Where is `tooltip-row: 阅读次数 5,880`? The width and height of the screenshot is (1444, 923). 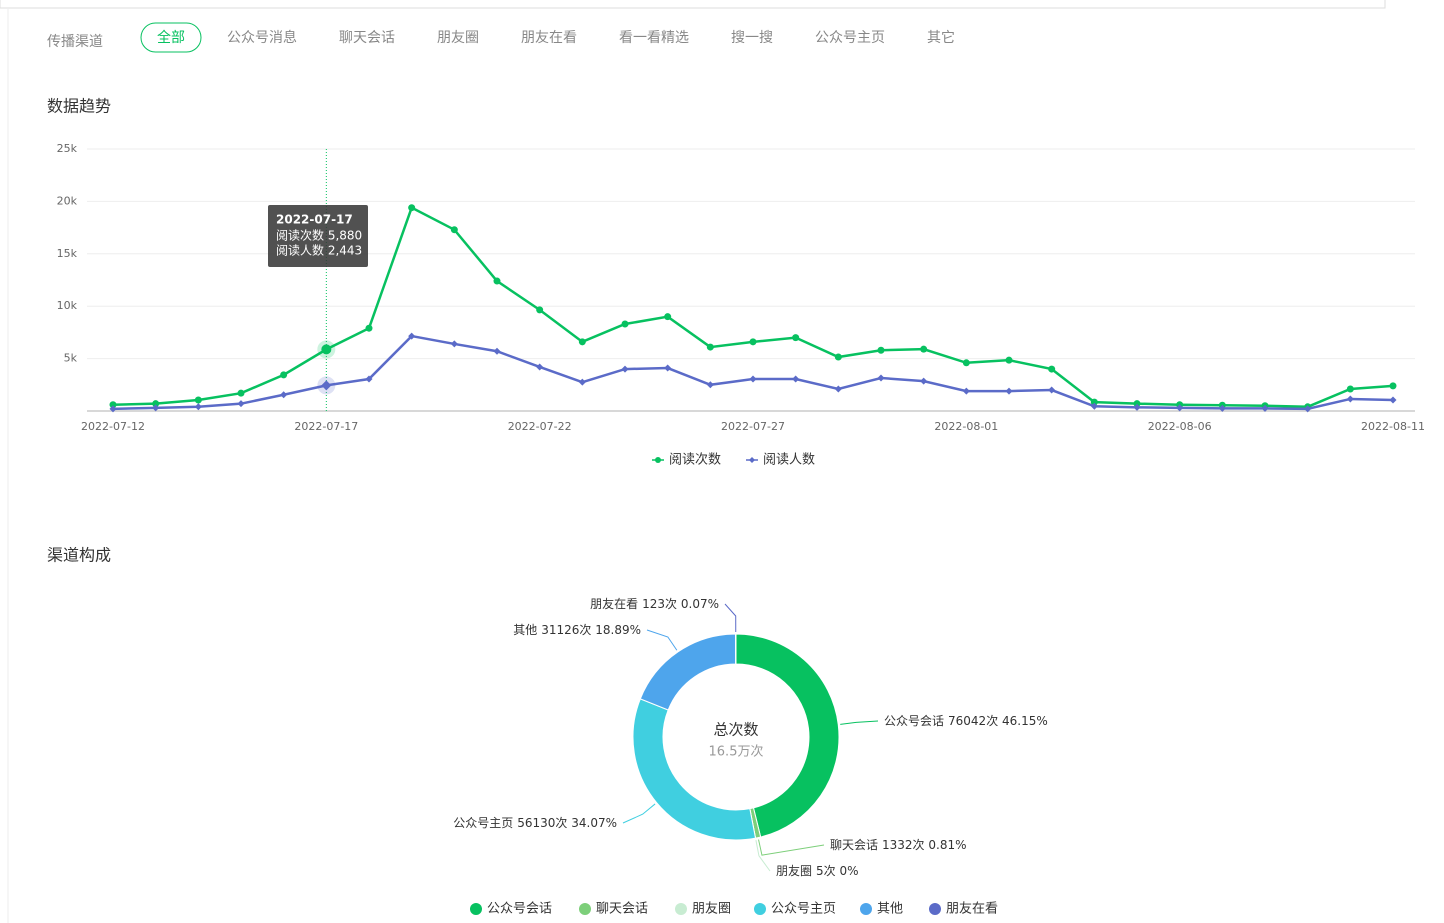 tooltip-row: 阅读次数 5,880 is located at coordinates (319, 235).